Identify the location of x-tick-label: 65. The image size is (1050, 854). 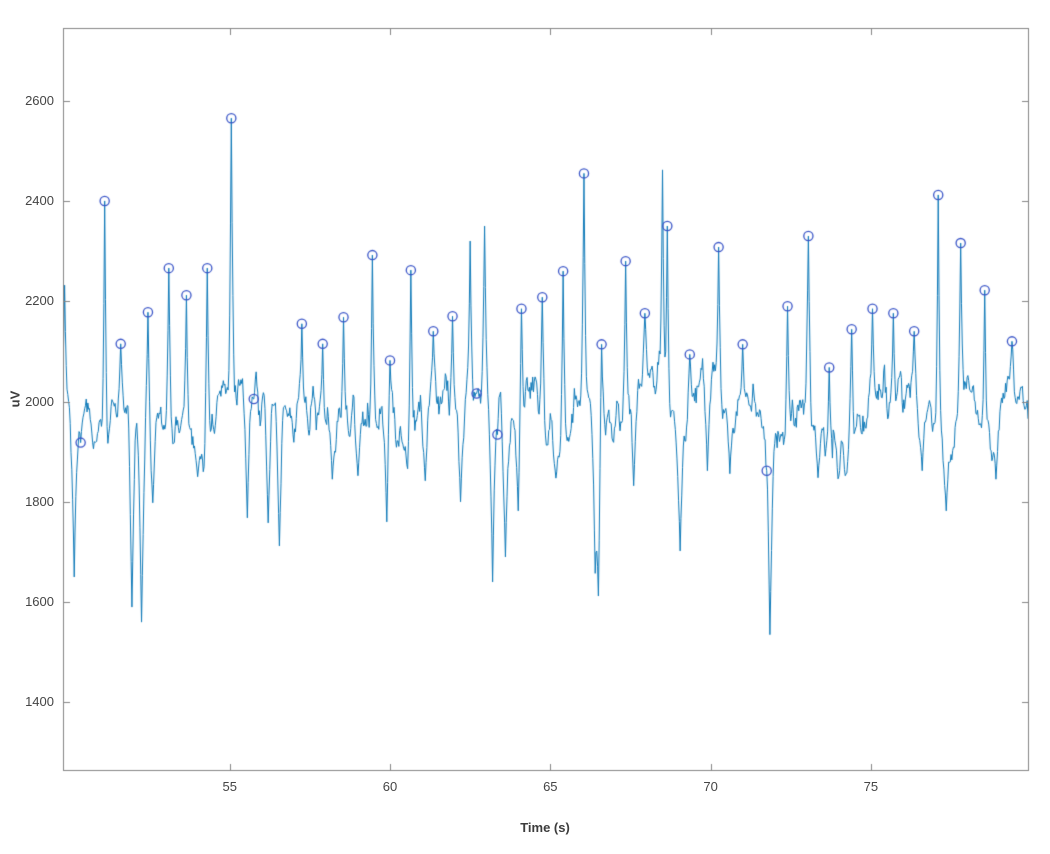
(550, 786).